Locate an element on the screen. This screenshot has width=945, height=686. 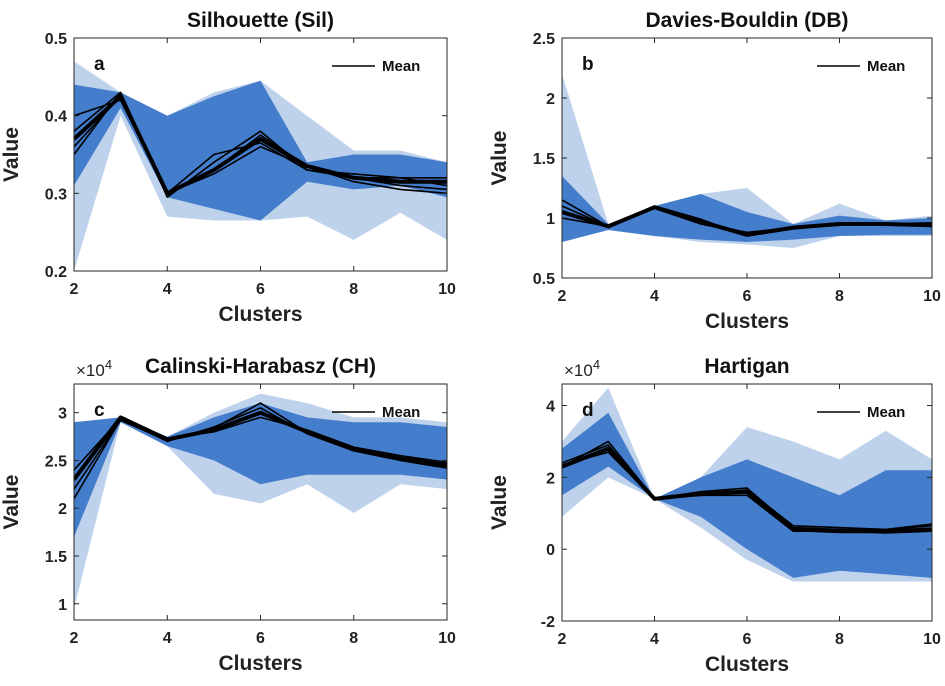
y-tick-label-b-2: 1.5 is located at coordinates (544, 159).